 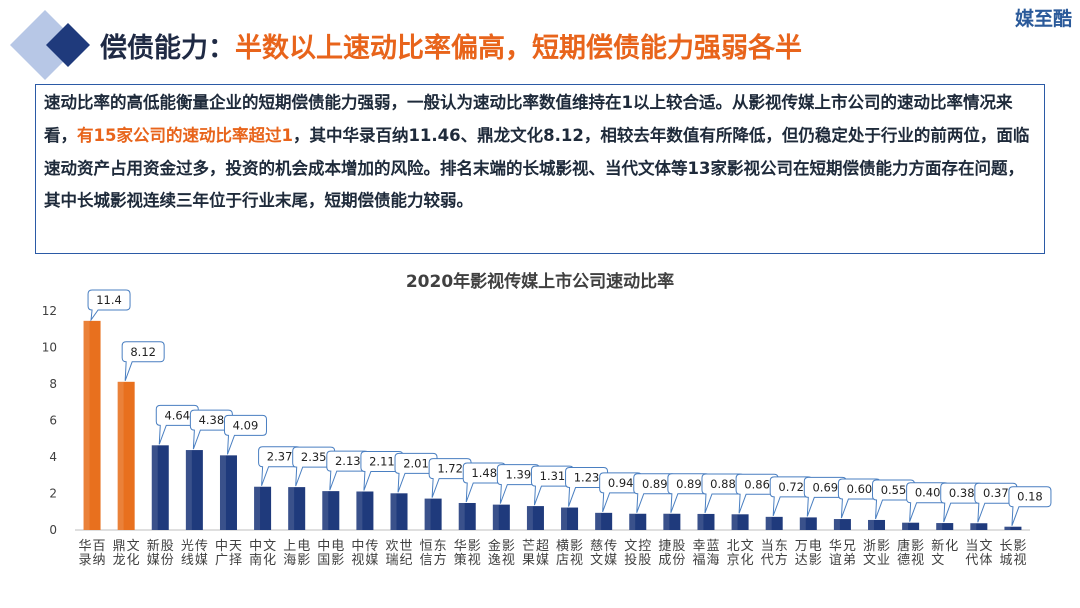 What do you see at coordinates (451, 45) in the screenshot?
I see `page-title: 偿债能力：半数以上速动比率偏高，短期偿债能力强弱各半` at bounding box center [451, 45].